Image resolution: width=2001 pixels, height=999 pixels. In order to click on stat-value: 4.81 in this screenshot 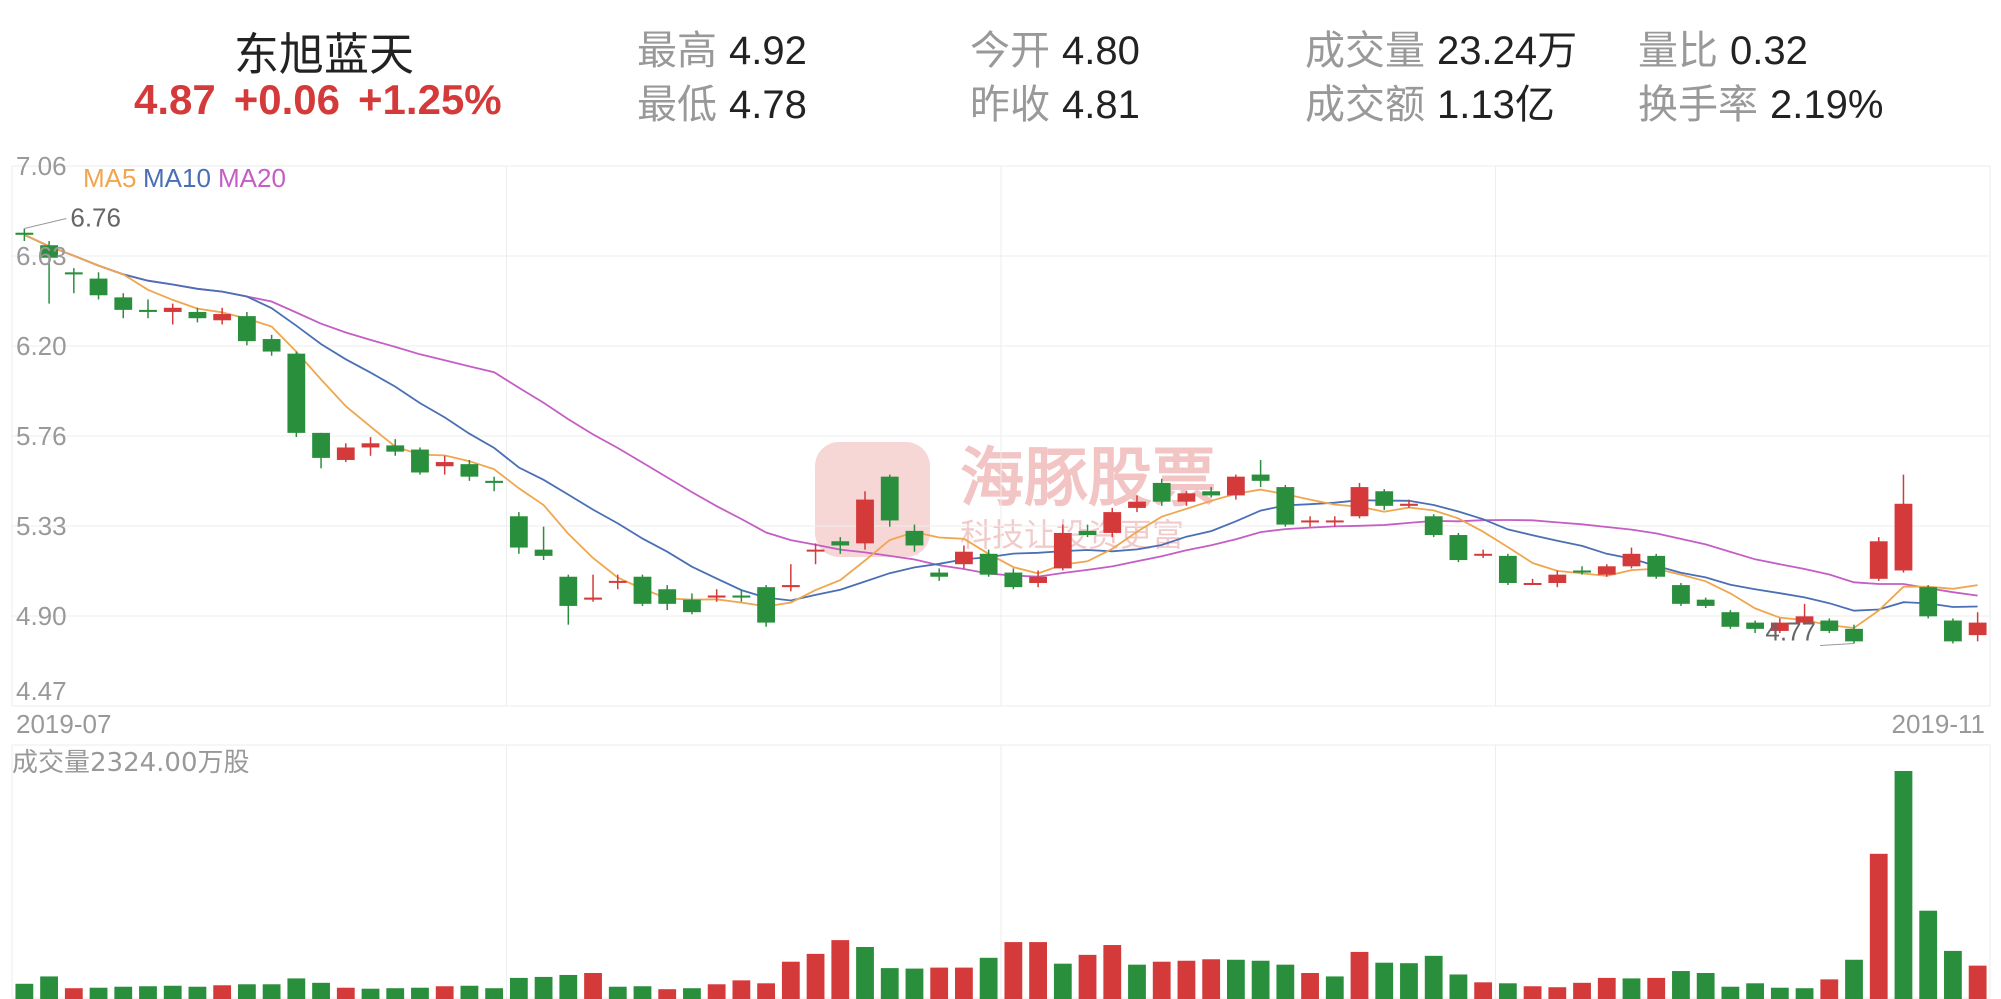, I will do `click(1101, 105)`.